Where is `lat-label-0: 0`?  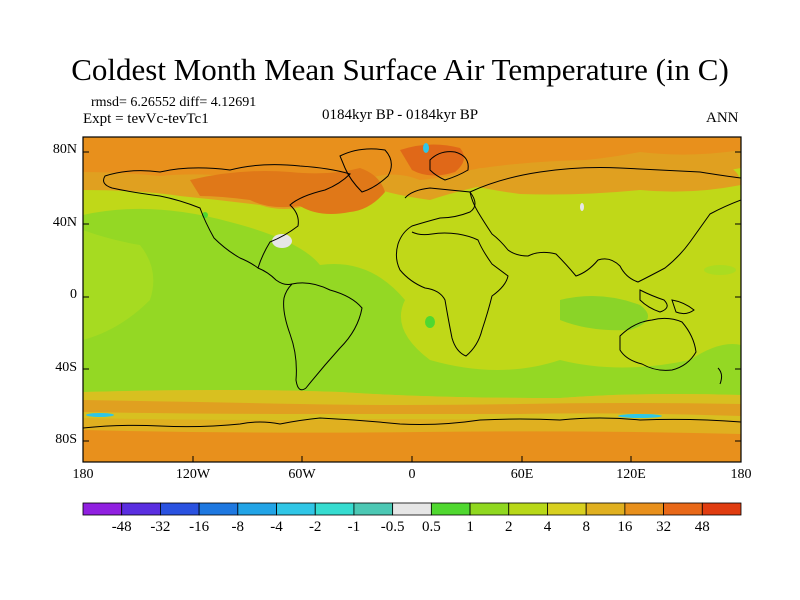 lat-label-0: 0 is located at coordinates (73, 294).